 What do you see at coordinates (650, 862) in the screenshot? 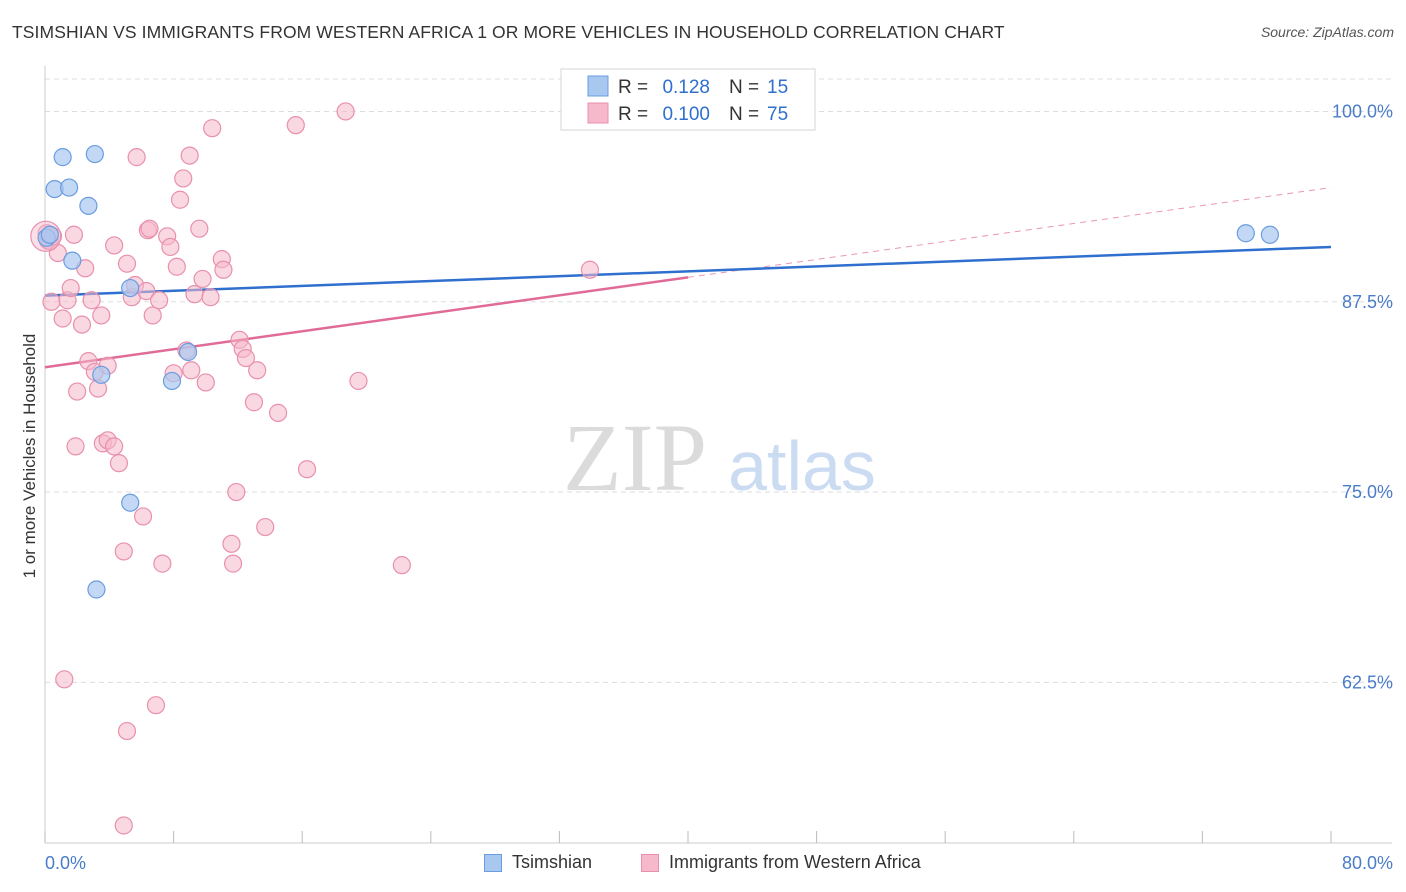
I see `legend-swatch-western-africa` at bounding box center [650, 862].